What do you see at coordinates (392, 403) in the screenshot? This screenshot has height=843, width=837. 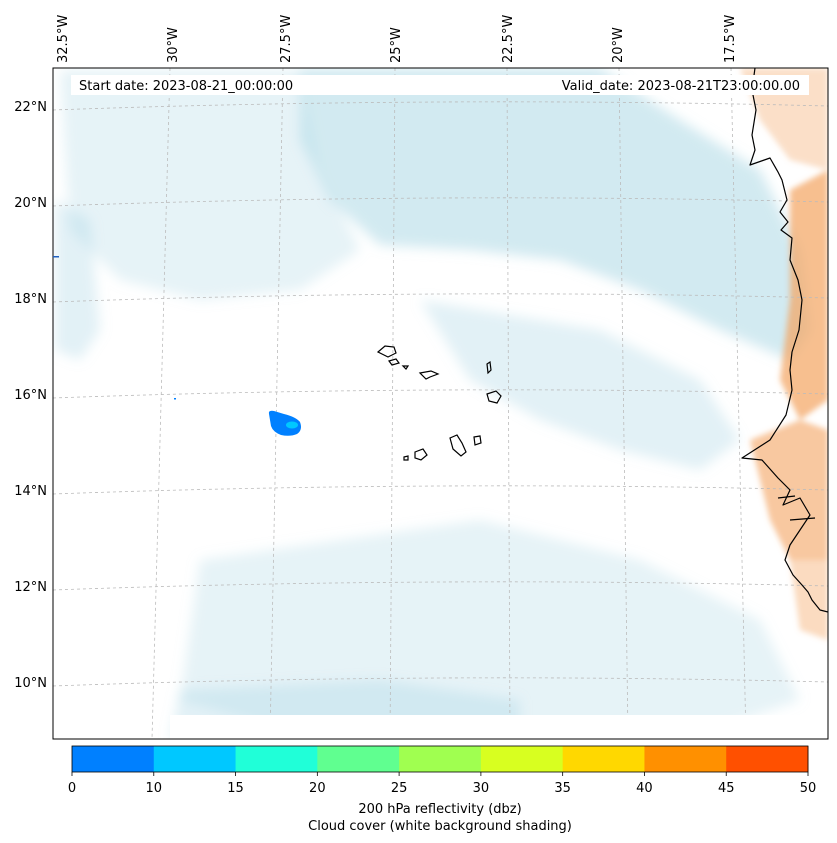 I see `gridline-lon-25W` at bounding box center [392, 403].